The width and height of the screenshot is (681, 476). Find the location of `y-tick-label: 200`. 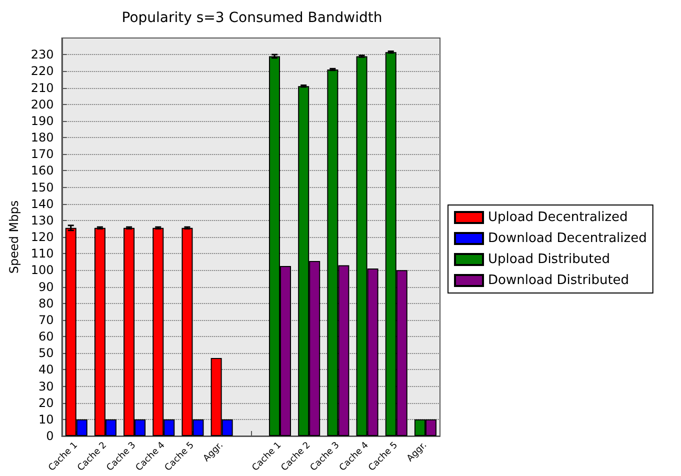

y-tick-label: 200 is located at coordinates (42, 104).